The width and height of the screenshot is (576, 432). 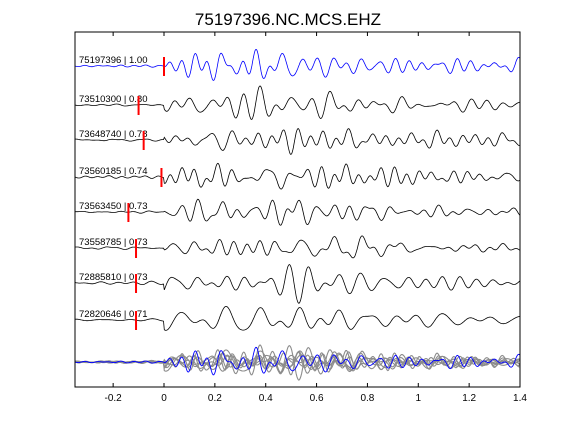 What do you see at coordinates (113, 277) in the screenshot?
I see `trace-label-72885810: 72885810 | 0.73` at bounding box center [113, 277].